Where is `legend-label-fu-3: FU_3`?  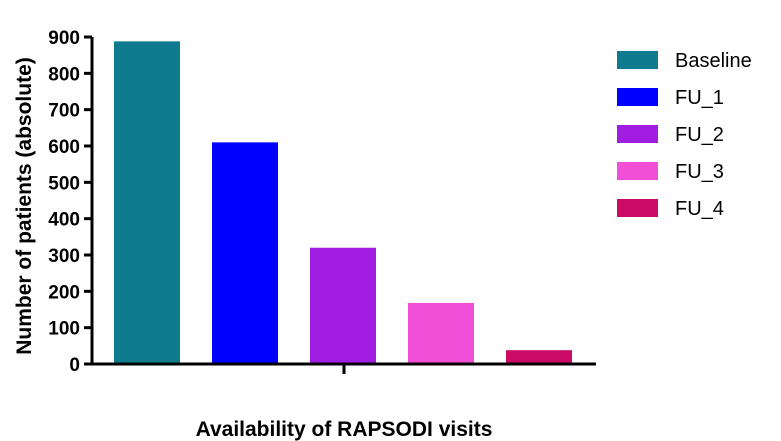 legend-label-fu-3: FU_3 is located at coordinates (699, 172).